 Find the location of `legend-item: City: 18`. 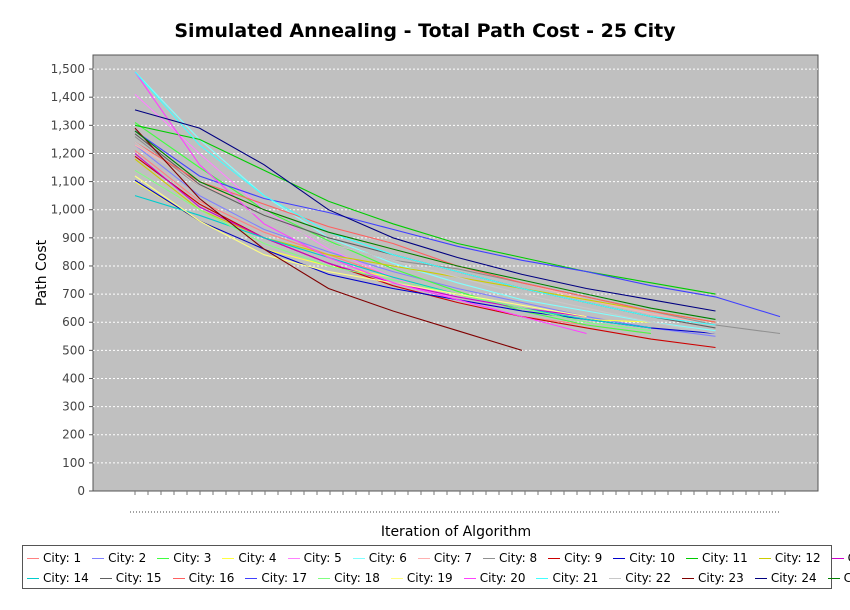

legend-item: City: 18 is located at coordinates (349, 578).